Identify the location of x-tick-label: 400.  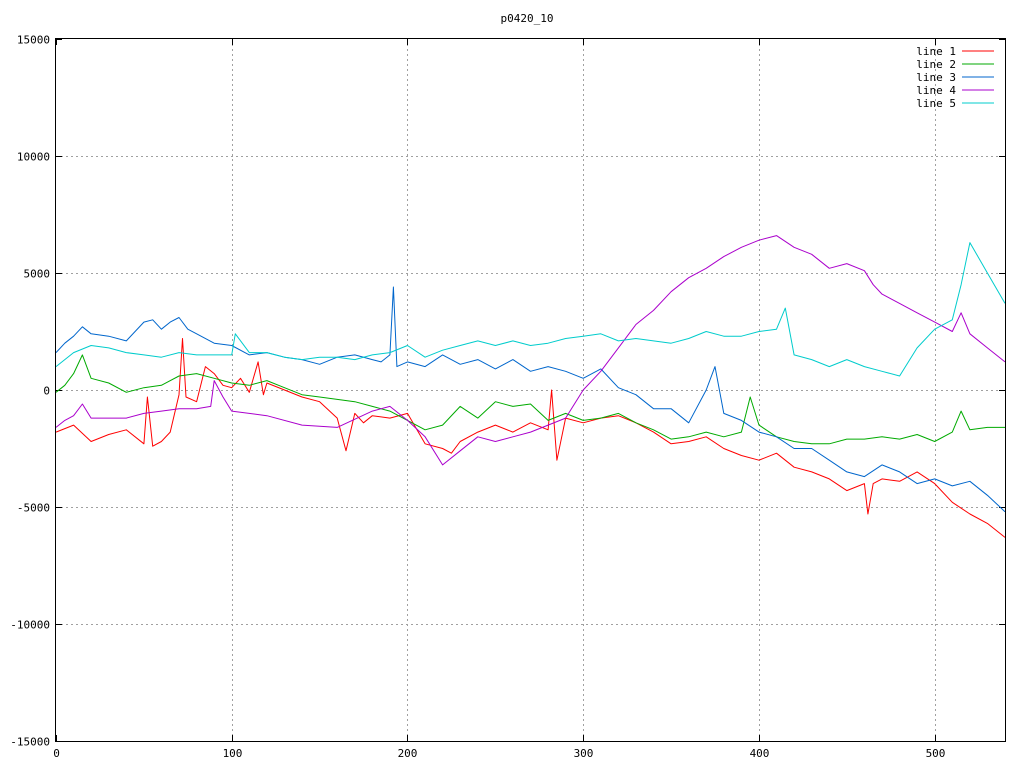
(760, 753).